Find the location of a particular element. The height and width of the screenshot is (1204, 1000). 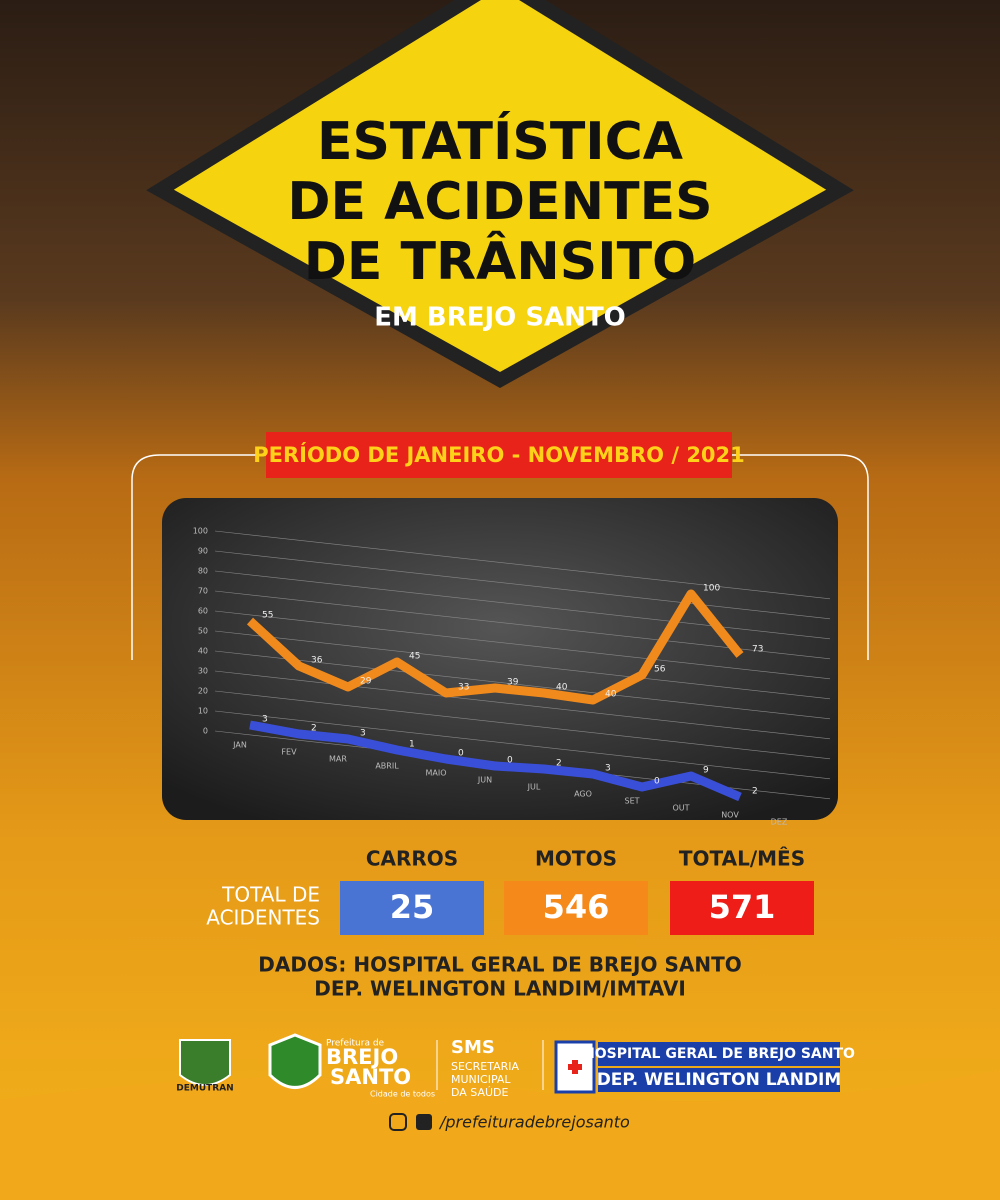

y-tick-label: 90 is located at coordinates (203, 551).